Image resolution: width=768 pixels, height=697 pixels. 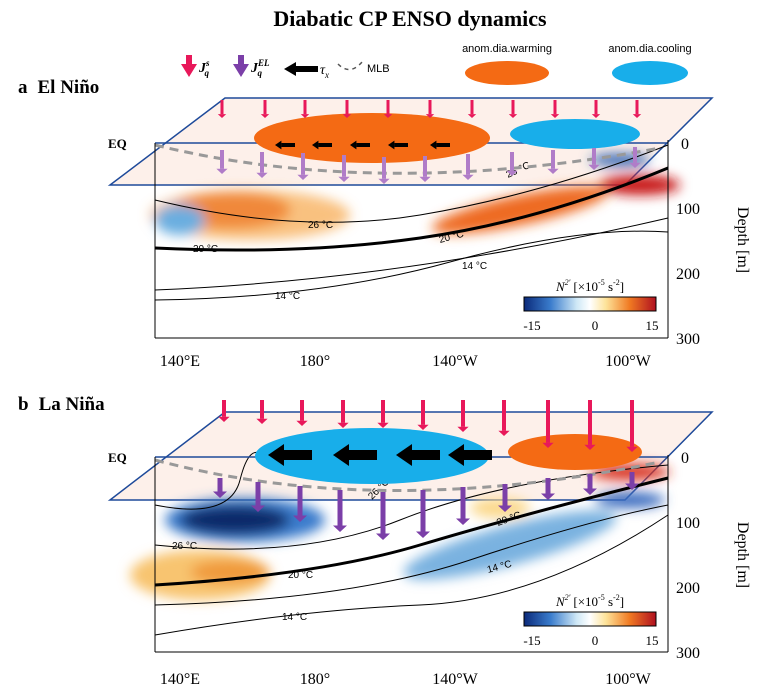 I want to click on isotherm-20c, so click(x=411, y=531).